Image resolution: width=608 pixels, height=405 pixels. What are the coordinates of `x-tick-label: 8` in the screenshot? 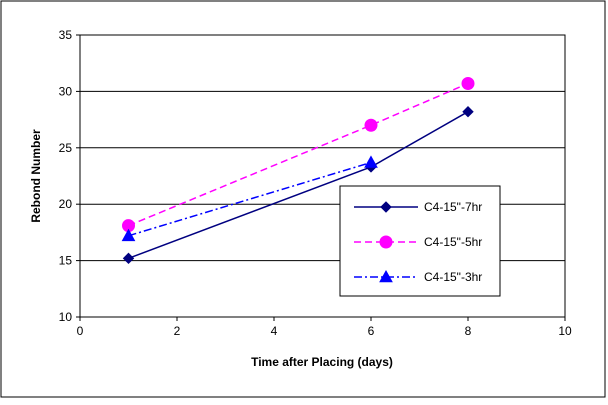 It's located at (468, 331).